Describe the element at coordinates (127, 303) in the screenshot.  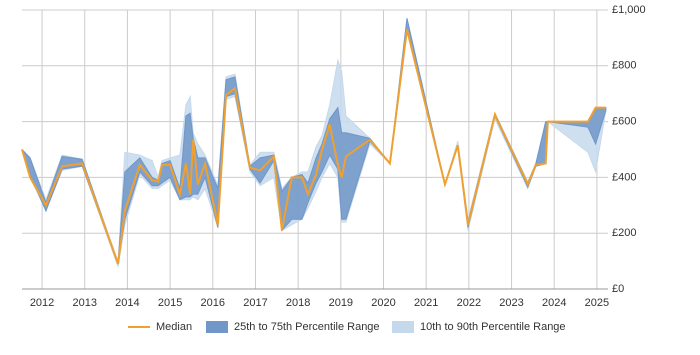
I see `x-tick-label: 2014` at that location.